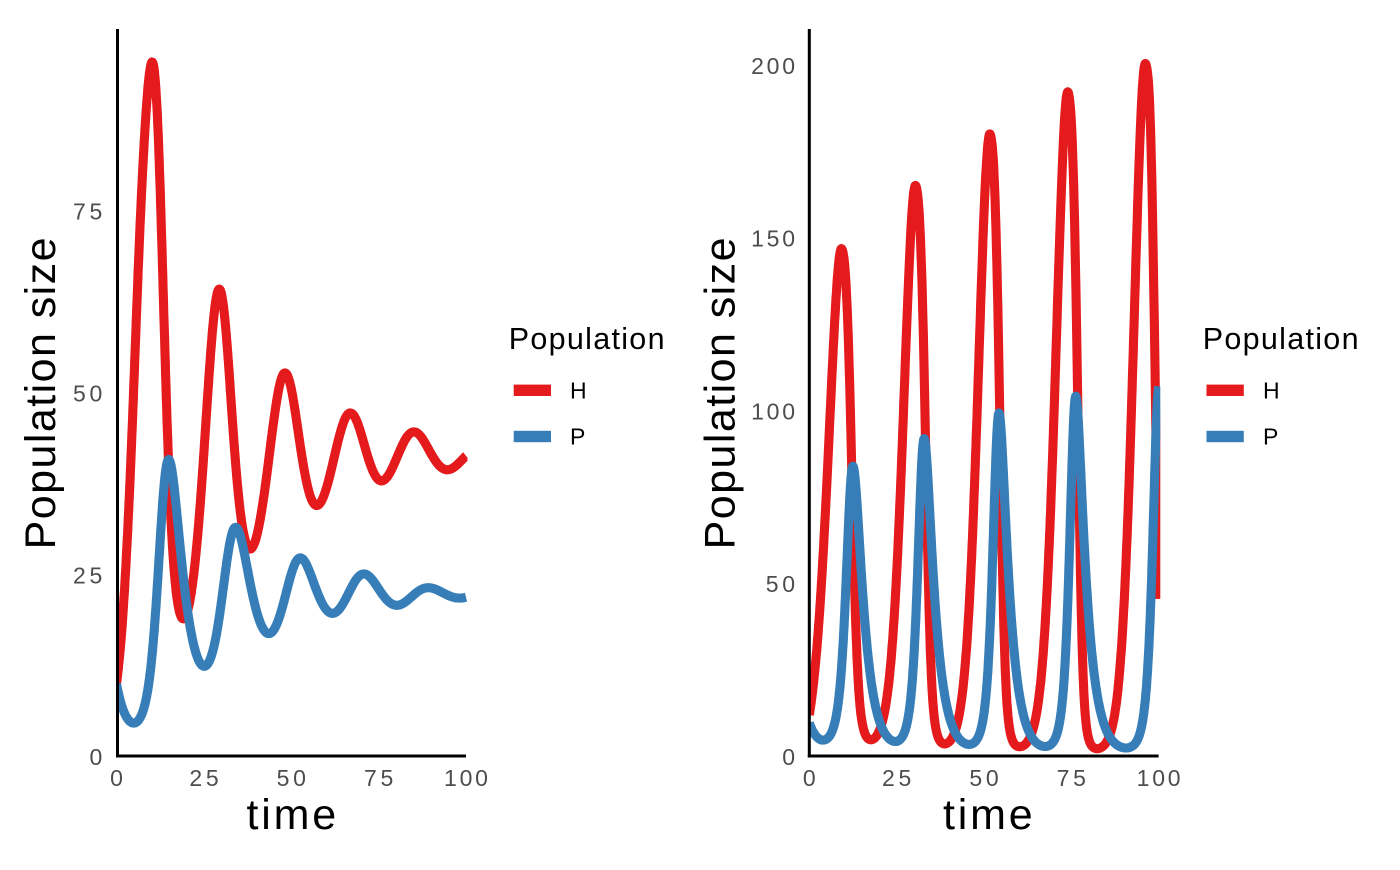  Describe the element at coordinates (773, 239) in the screenshot. I see `svg-text: 150` at that location.